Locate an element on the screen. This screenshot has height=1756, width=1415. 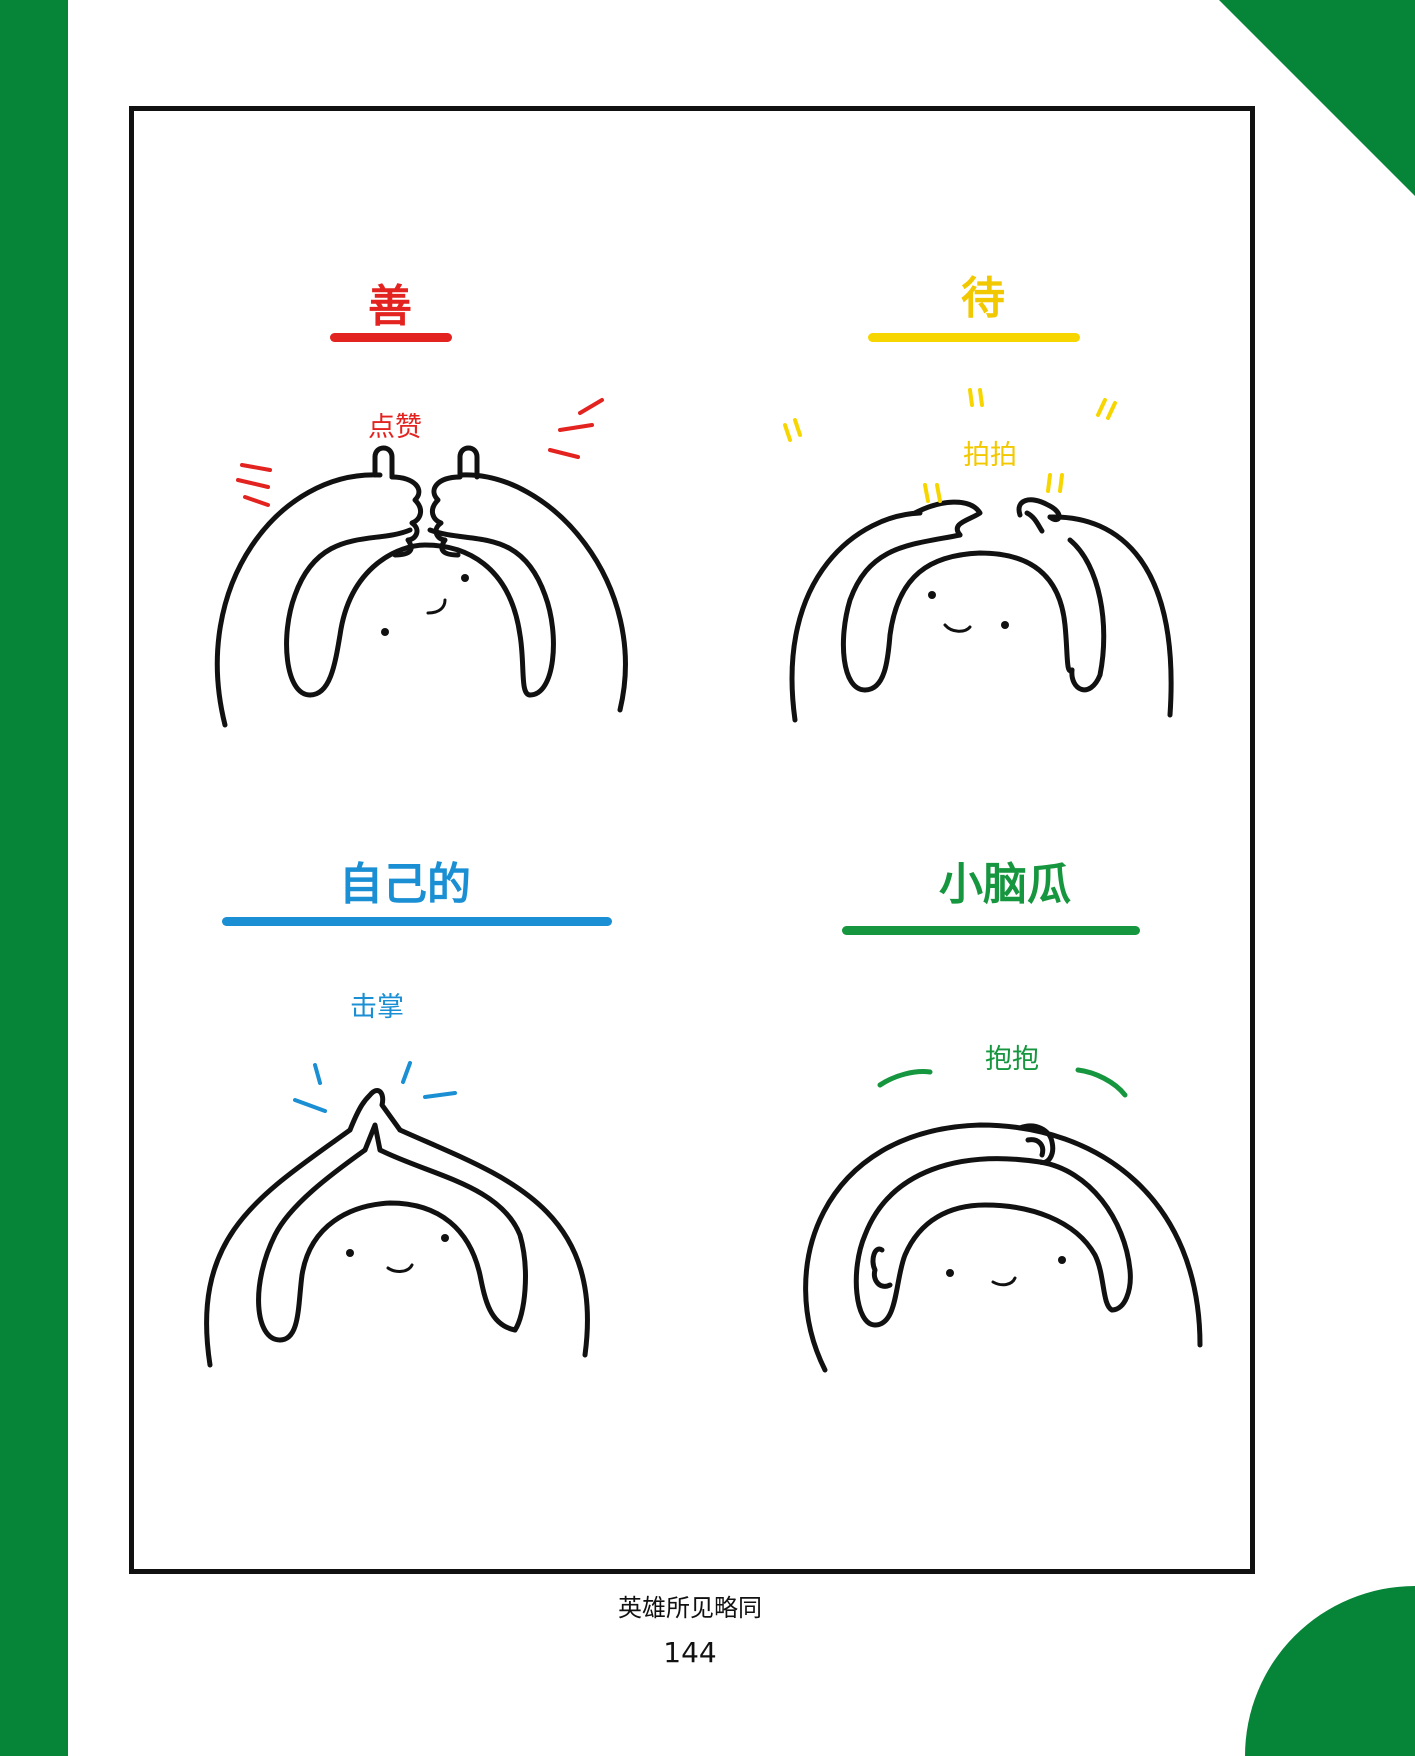
head-pat-figure is located at coordinates (978, 555).